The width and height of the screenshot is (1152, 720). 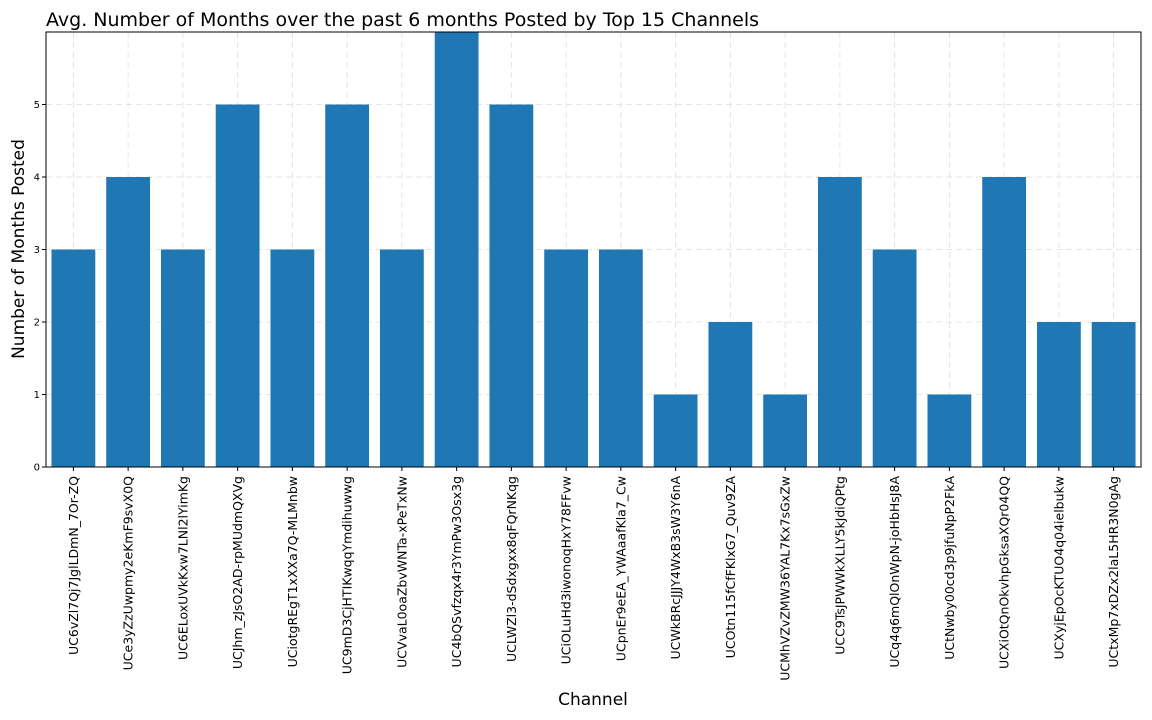 I want to click on x-tick-label: UCe3yZzUwpmy2eKmF9svX0Q, so click(x=128, y=573).